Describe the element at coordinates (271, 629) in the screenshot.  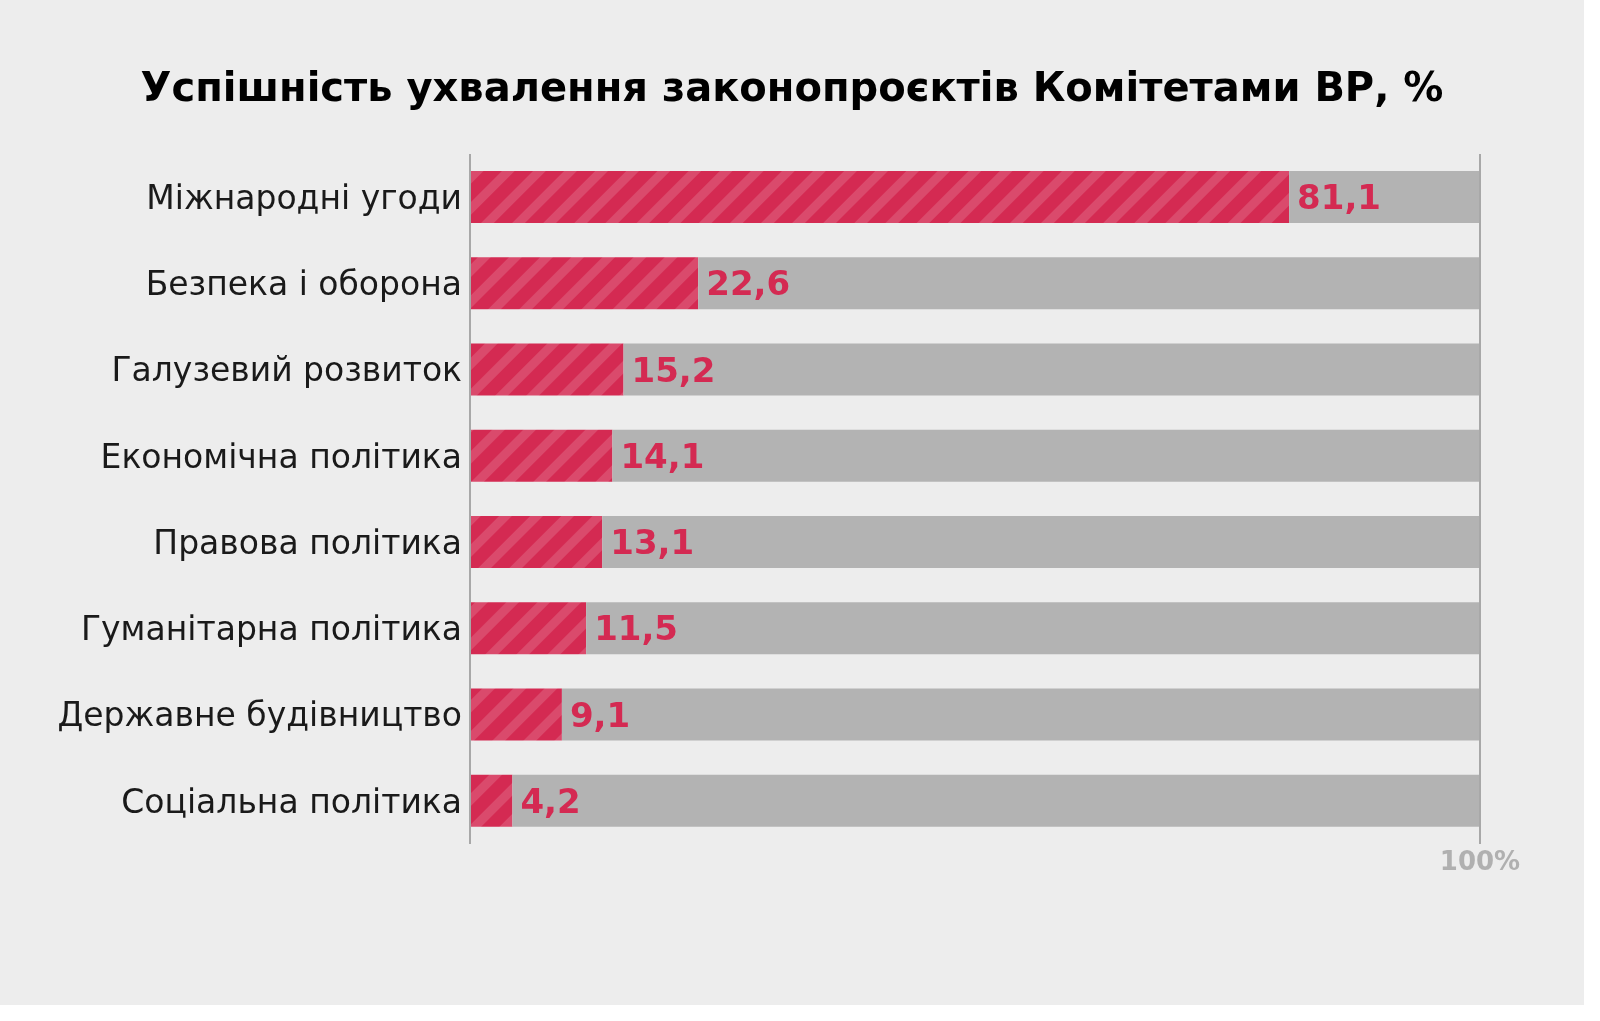
I see `y-tick-label: Гуманітарна політика` at that location.